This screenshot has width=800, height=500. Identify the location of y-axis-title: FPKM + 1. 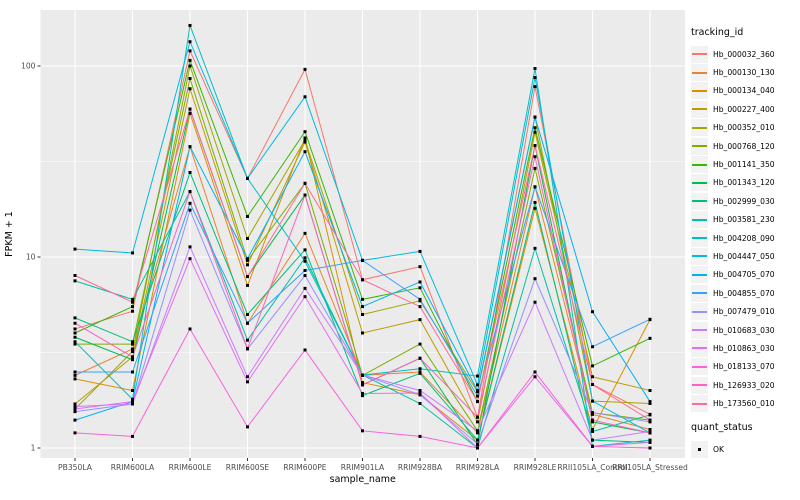
(9, 234).